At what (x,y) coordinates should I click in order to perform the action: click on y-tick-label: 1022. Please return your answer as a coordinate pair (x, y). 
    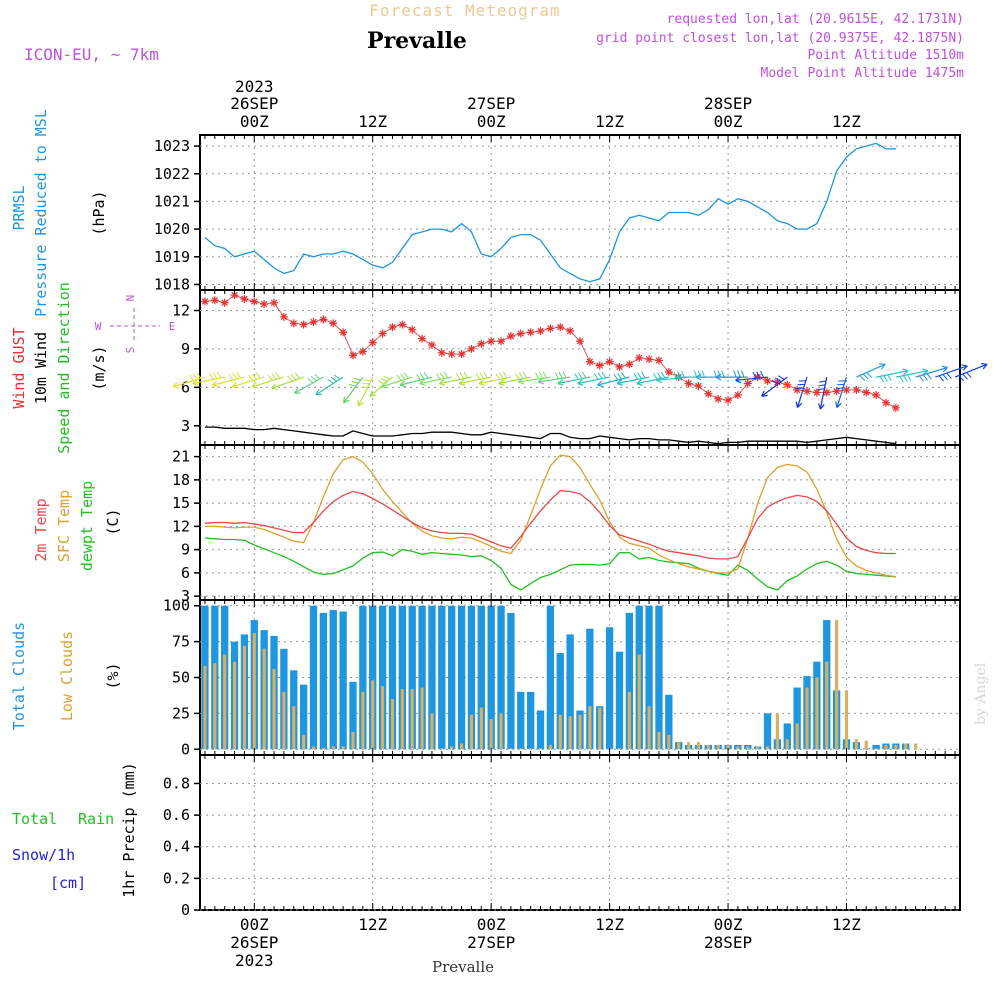
    Looking at the image, I should click on (172, 174).